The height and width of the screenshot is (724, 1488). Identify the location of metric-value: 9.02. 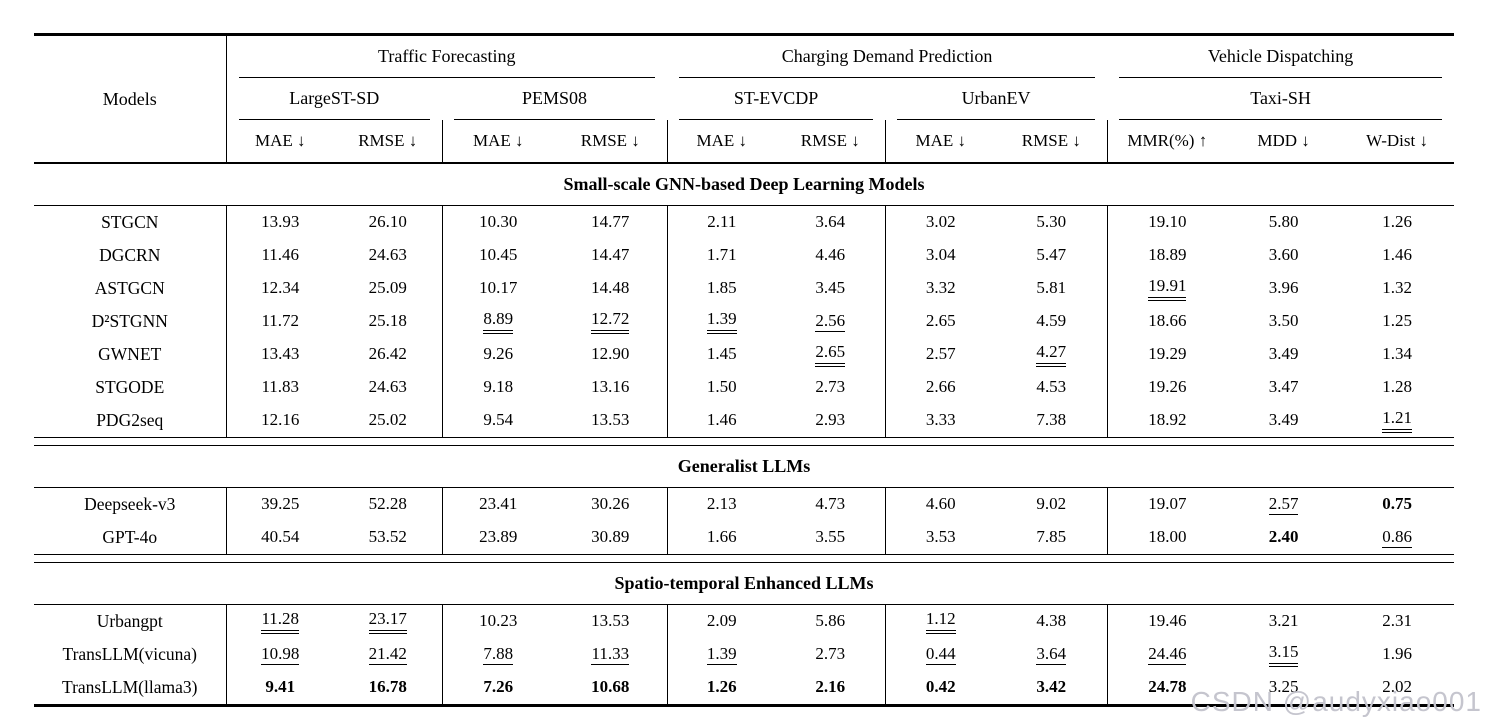
(1051, 504).